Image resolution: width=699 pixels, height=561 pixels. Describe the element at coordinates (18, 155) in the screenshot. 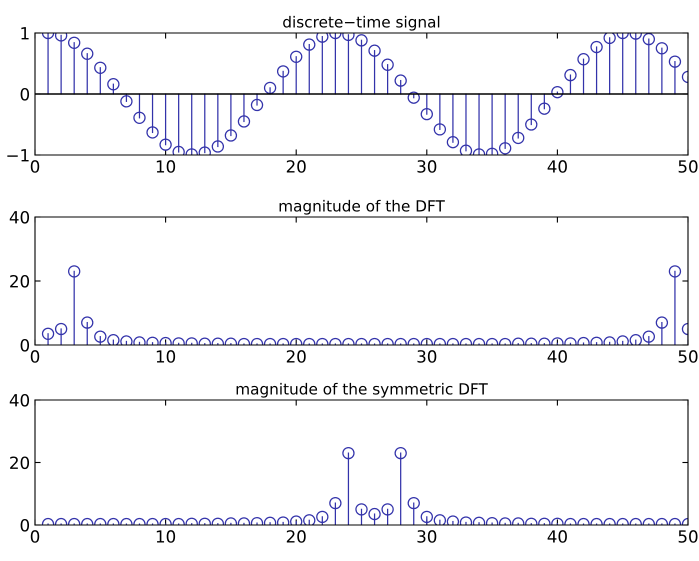

I see `y-tick-label: −1` at that location.